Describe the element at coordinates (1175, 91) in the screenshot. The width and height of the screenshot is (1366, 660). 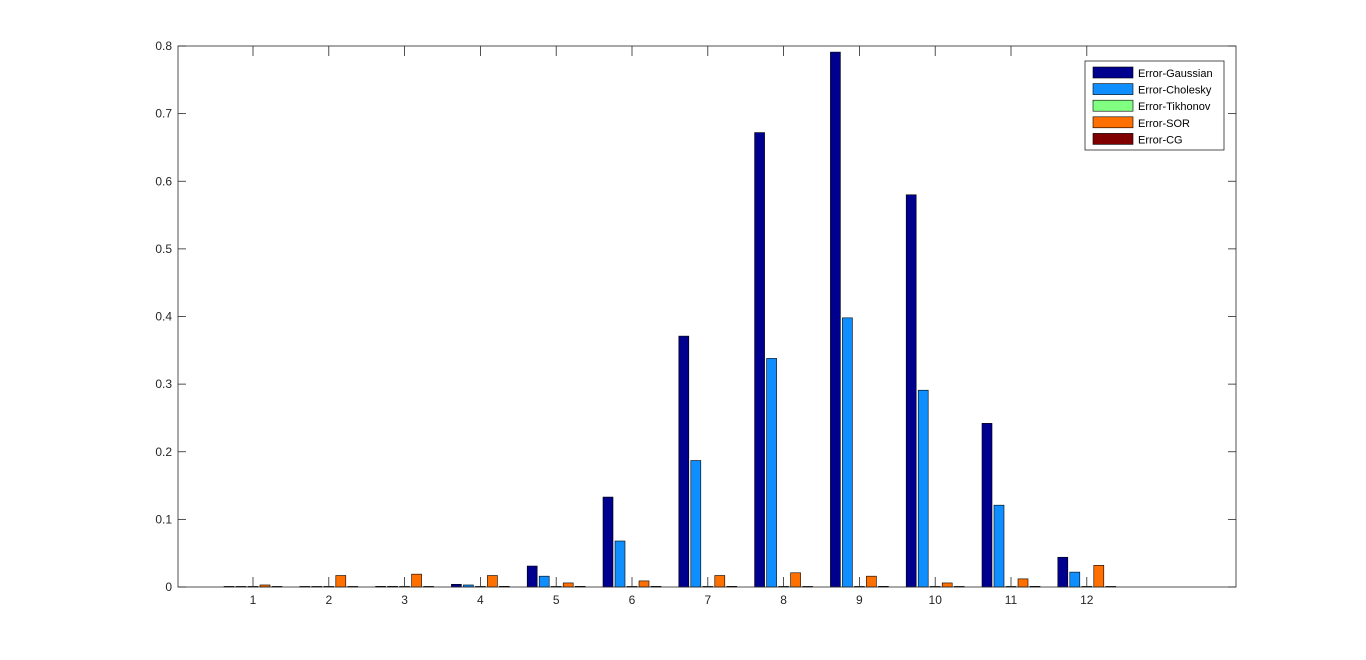
I see `legend-label-error-cholesky: Error-Cholesky` at that location.